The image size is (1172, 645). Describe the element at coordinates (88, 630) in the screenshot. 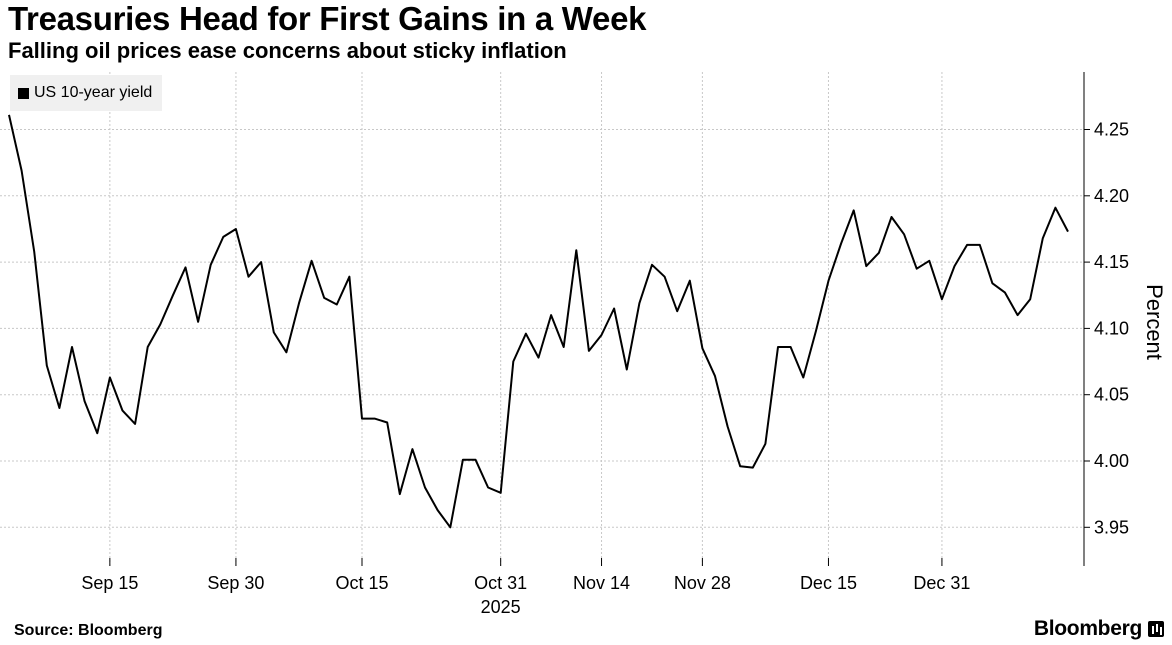

I see `source-note: Source: Bloomberg` at that location.